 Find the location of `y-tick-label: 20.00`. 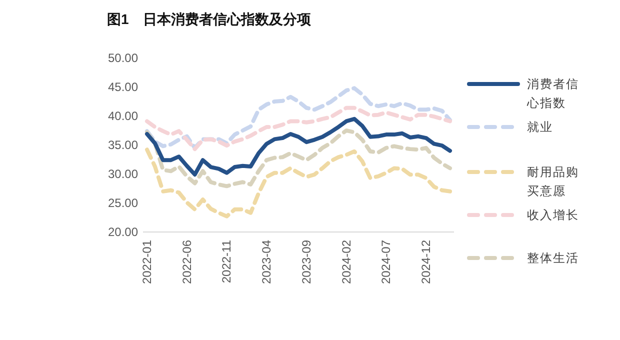

y-tick-label: 20.00 is located at coordinates (123, 232).